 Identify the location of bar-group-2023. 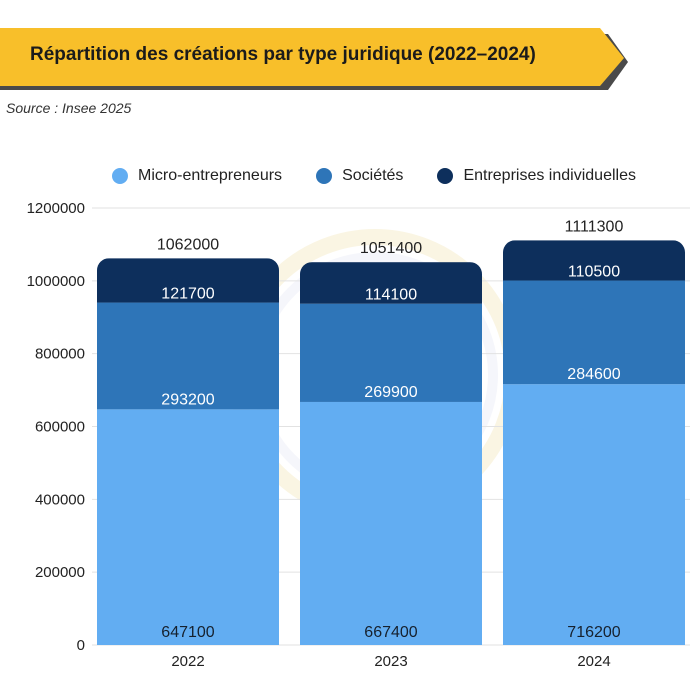
(391, 453).